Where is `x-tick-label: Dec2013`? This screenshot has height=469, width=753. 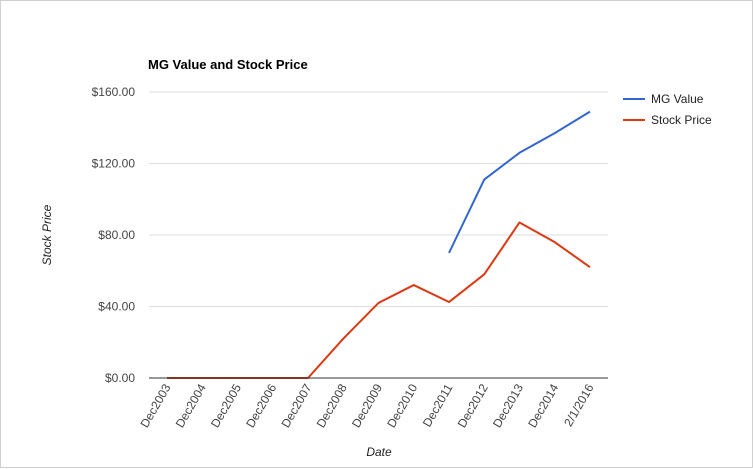 x-tick-label: Dec2013 is located at coordinates (508, 405).